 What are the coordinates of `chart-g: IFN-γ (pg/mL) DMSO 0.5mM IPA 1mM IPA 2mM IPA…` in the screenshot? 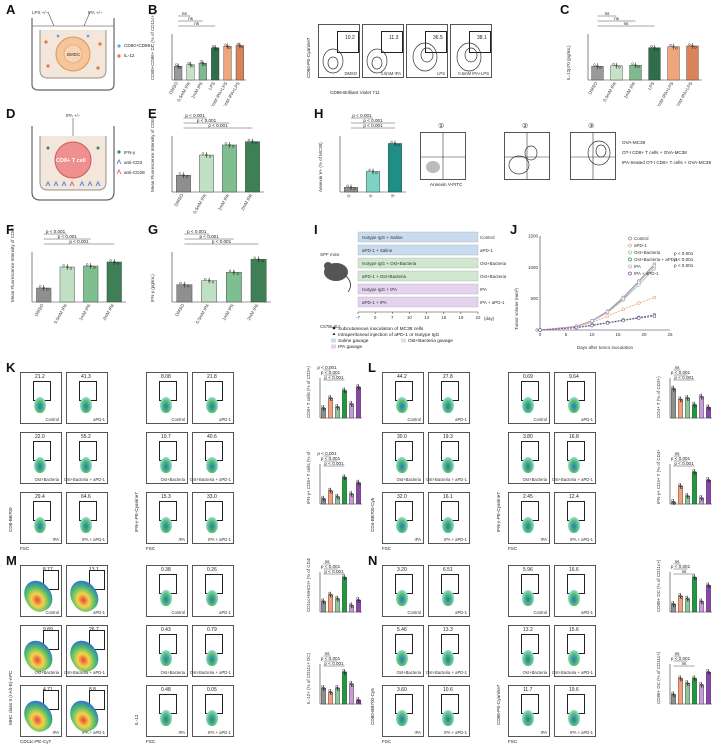 It's located at (210, 276).